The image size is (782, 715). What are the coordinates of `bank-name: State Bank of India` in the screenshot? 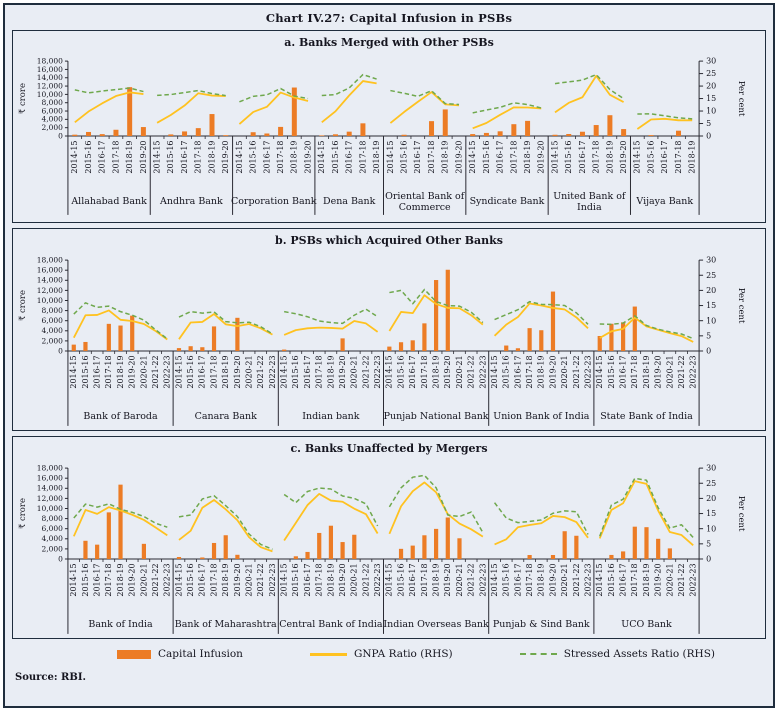 It's located at (646, 416).